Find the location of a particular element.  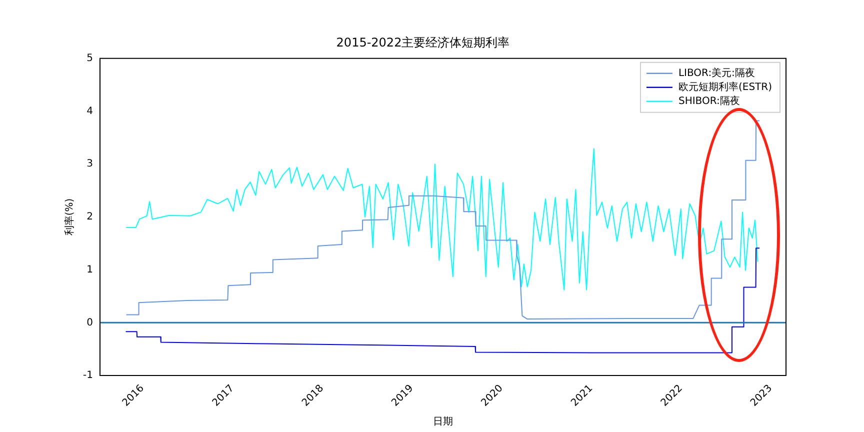

y-tick-label: 0 is located at coordinates (89, 322).